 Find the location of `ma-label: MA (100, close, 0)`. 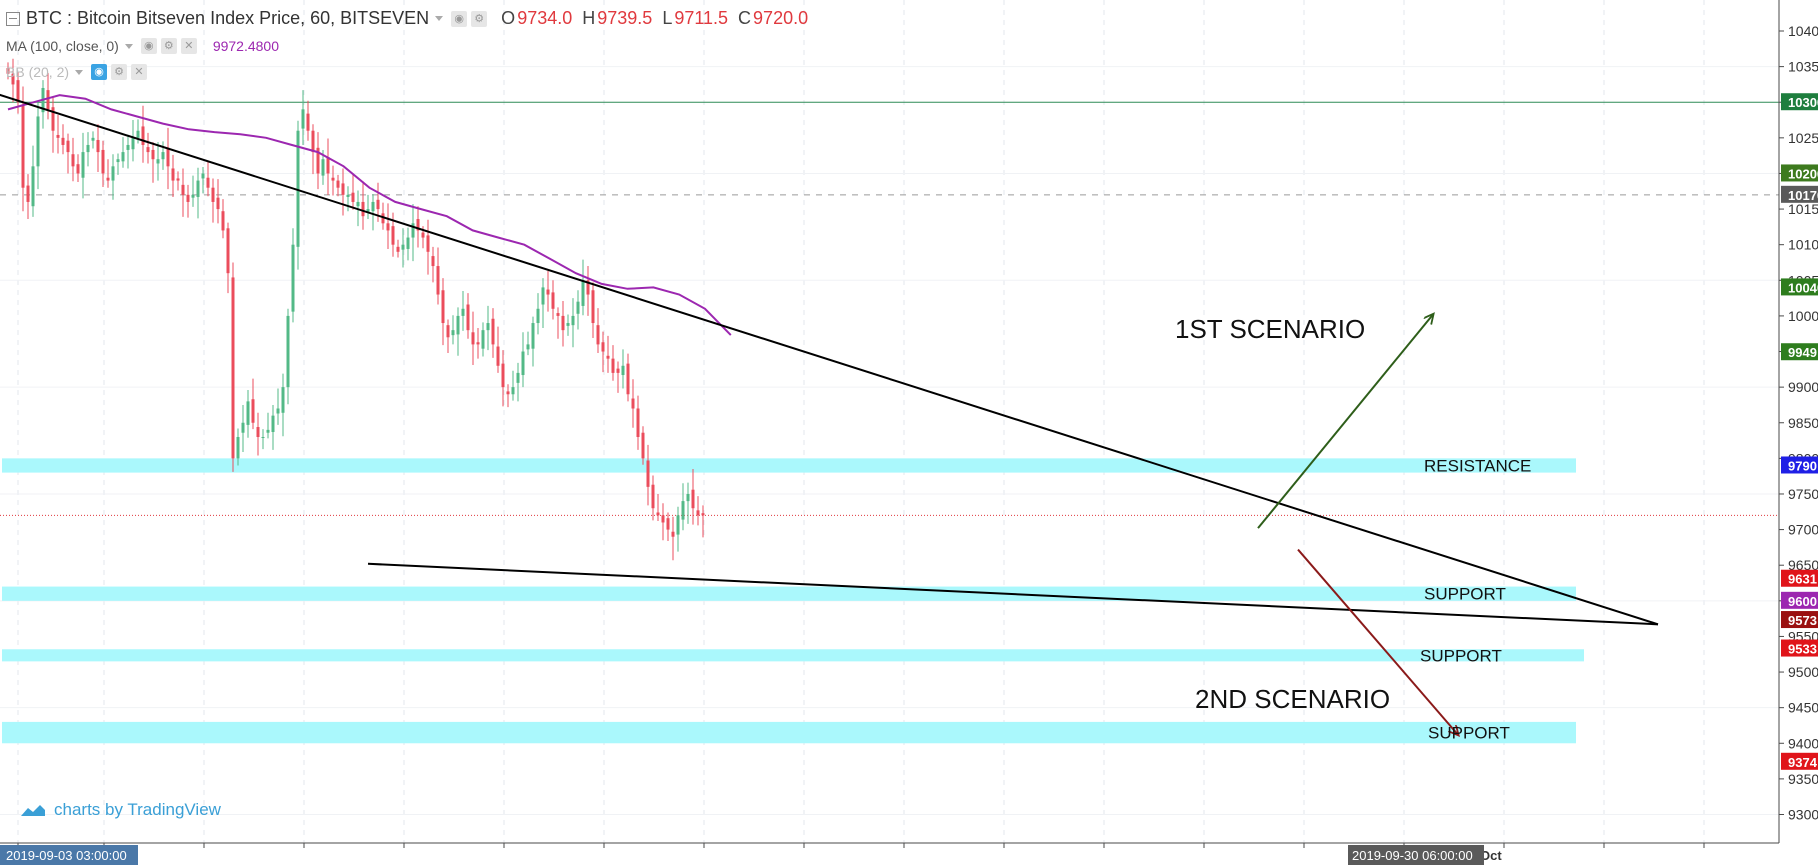

ma-label: MA (100, close, 0) is located at coordinates (62, 46).